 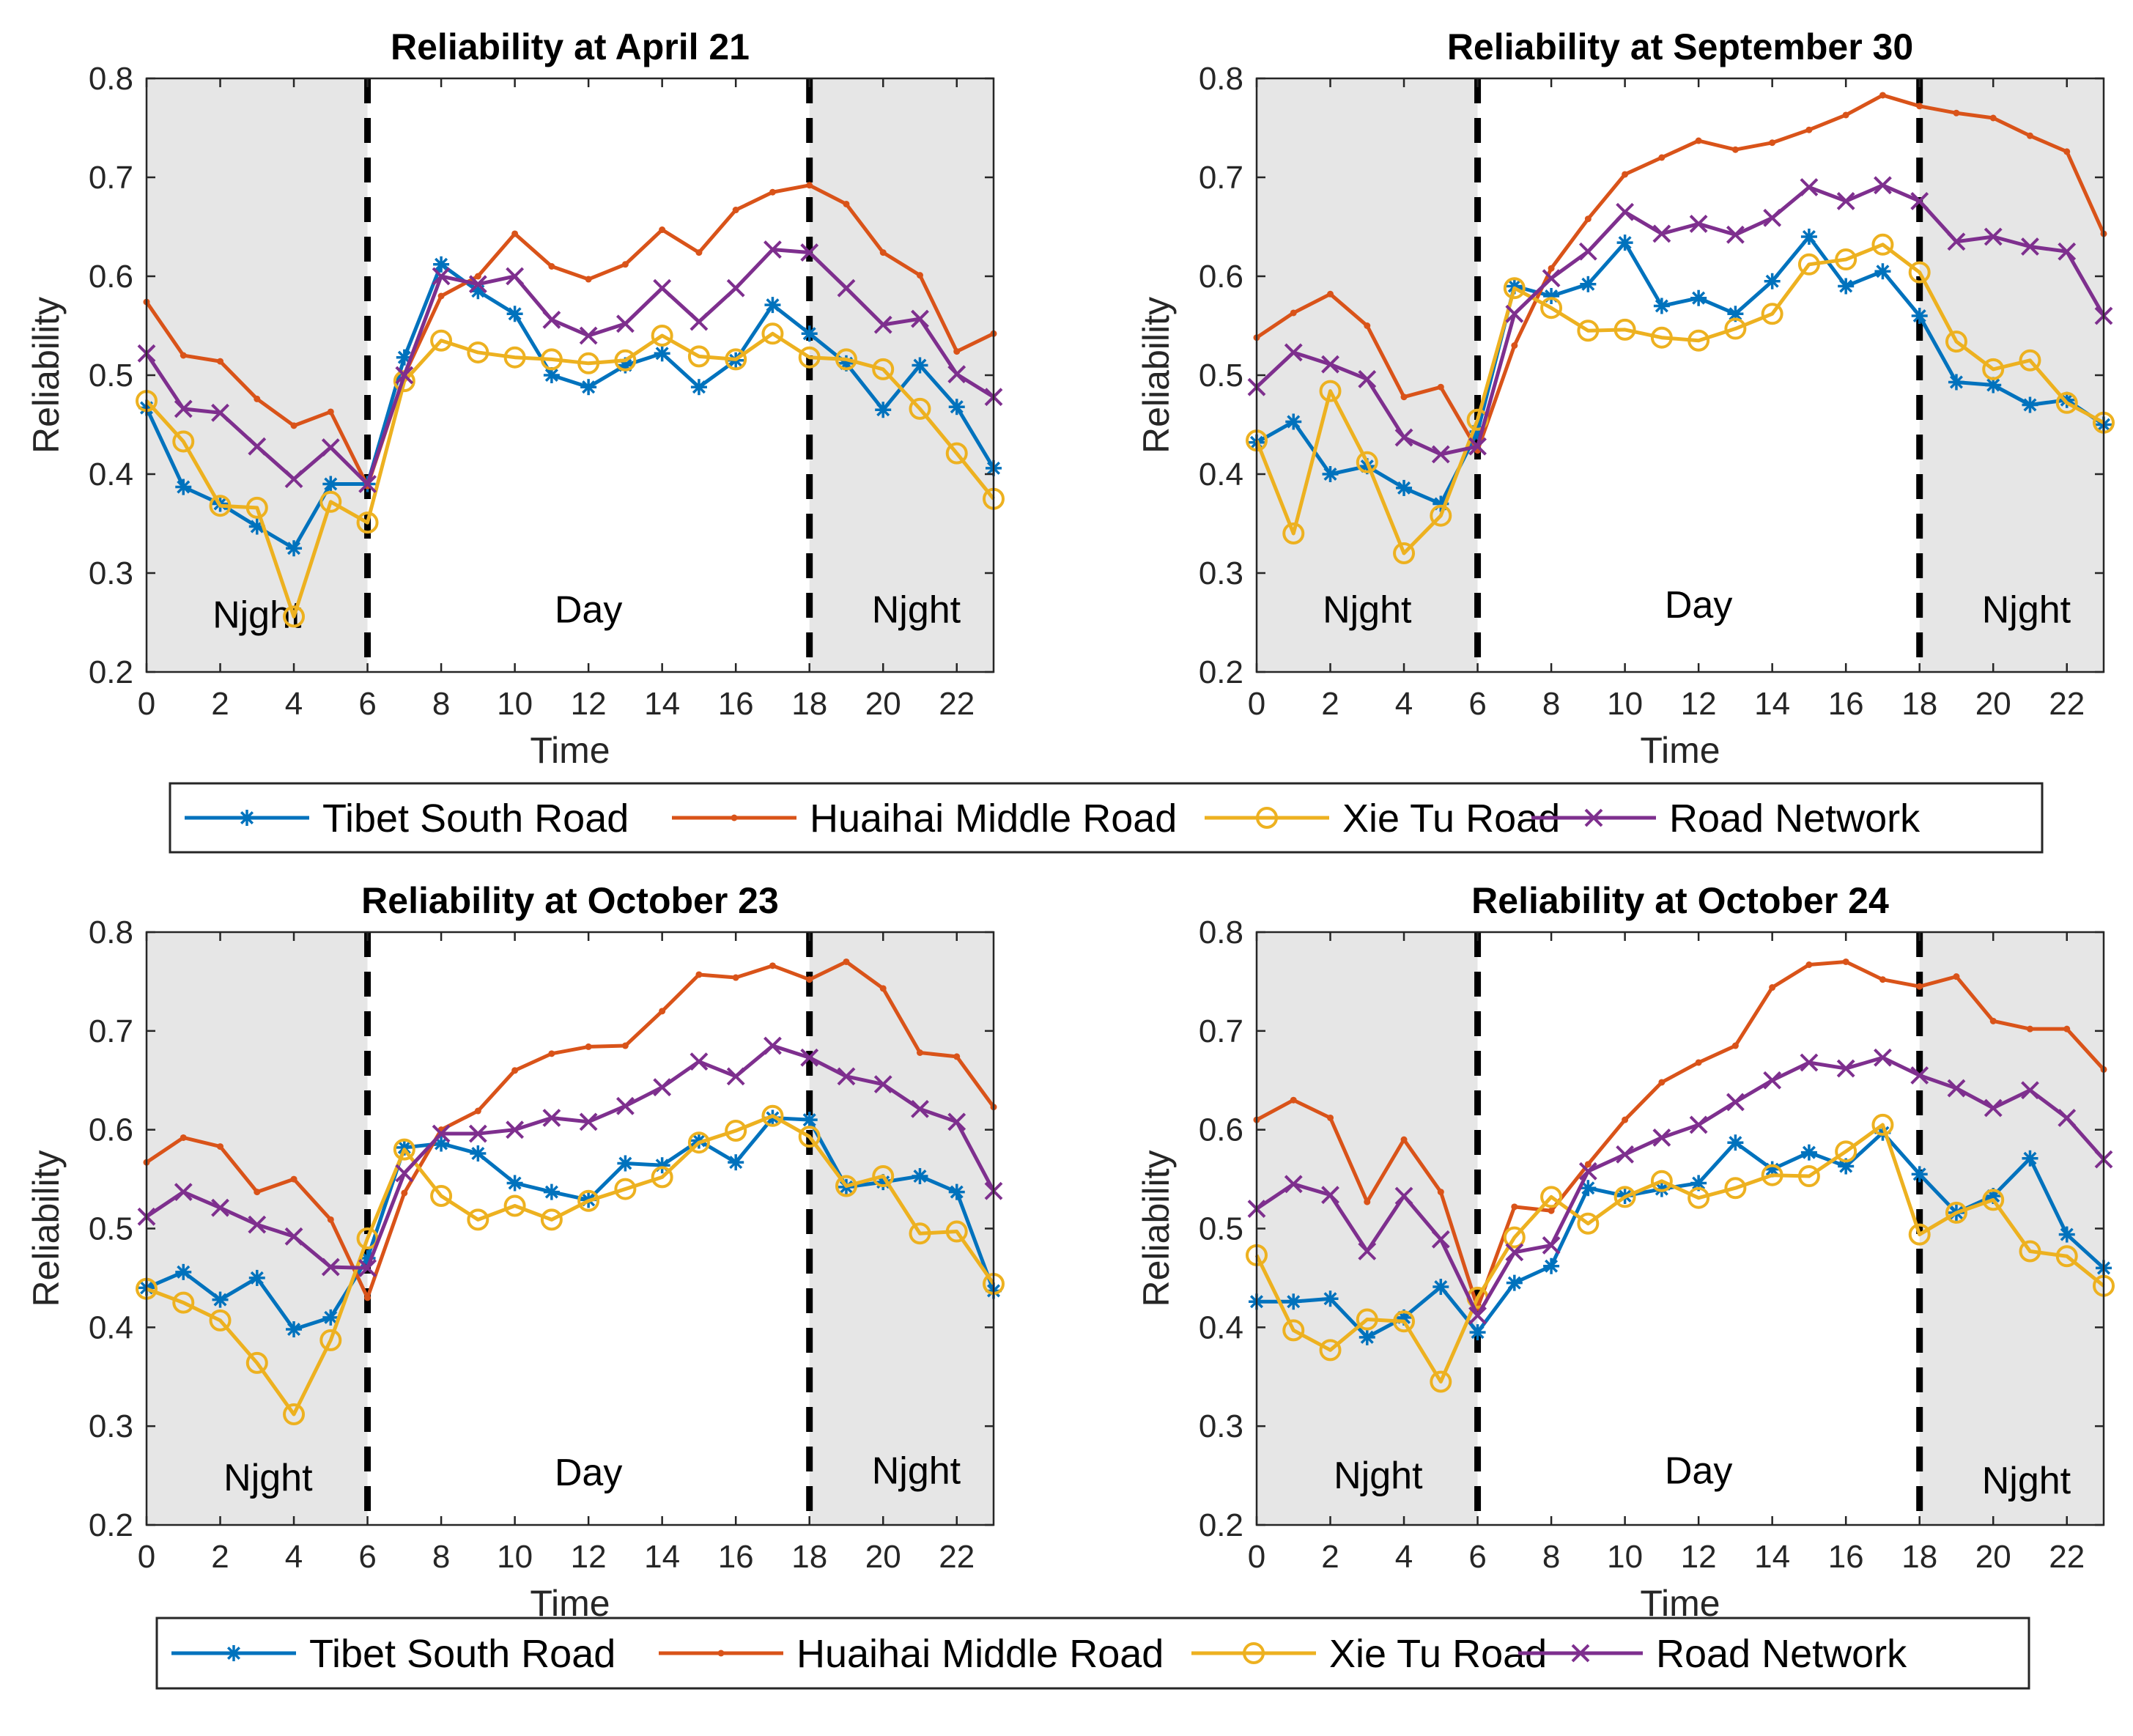 I want to click on x-tick-label: 8, so click(x=1551, y=704).